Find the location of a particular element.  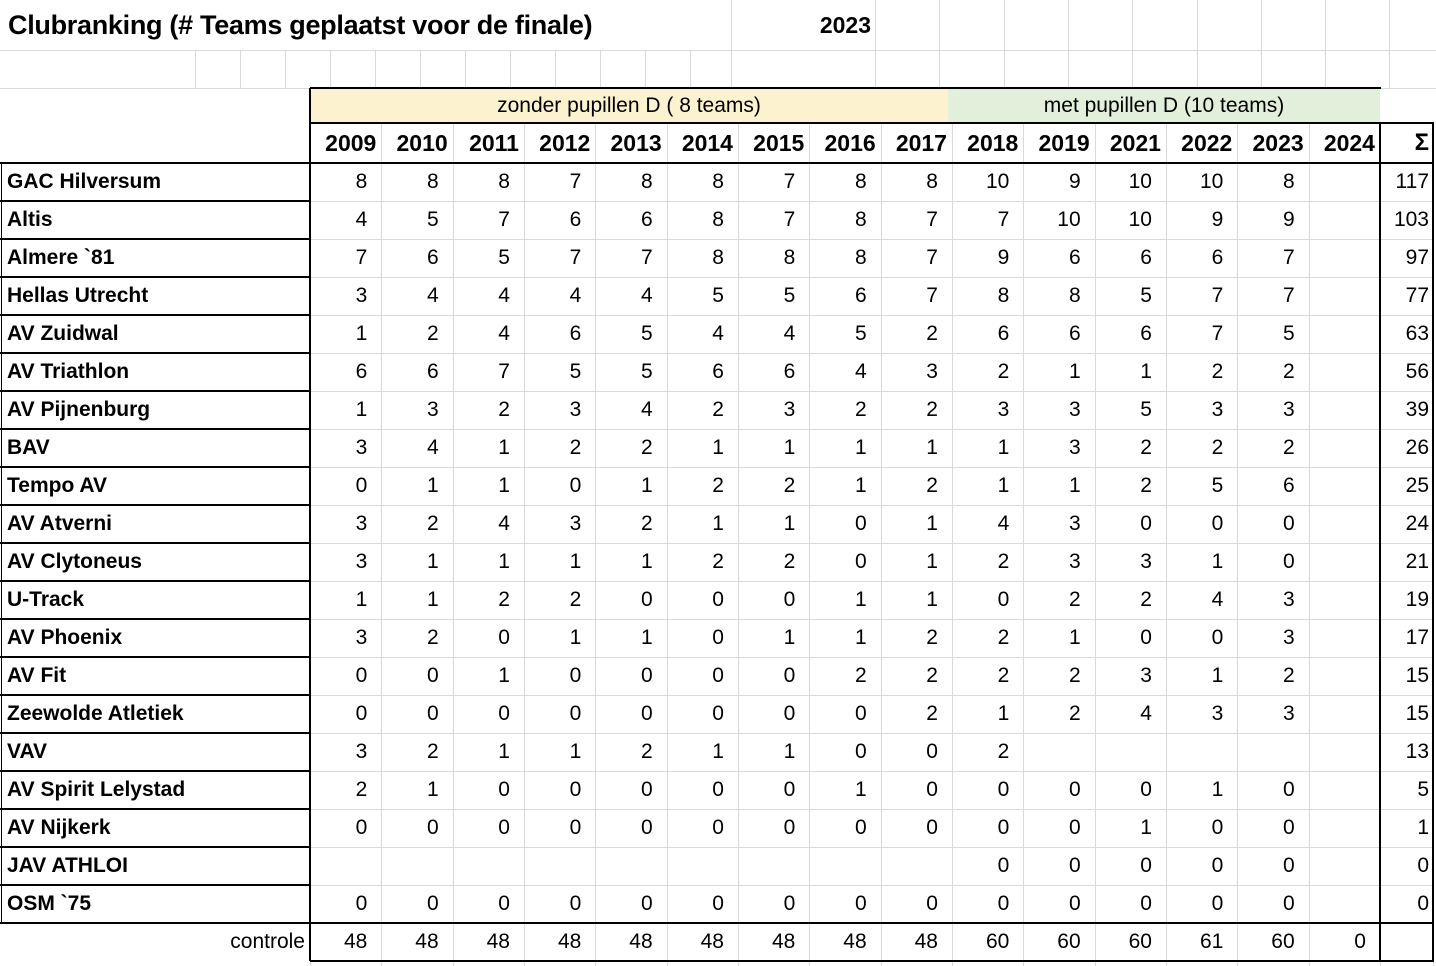

club-name-cell: BAV is located at coordinates (28, 447).